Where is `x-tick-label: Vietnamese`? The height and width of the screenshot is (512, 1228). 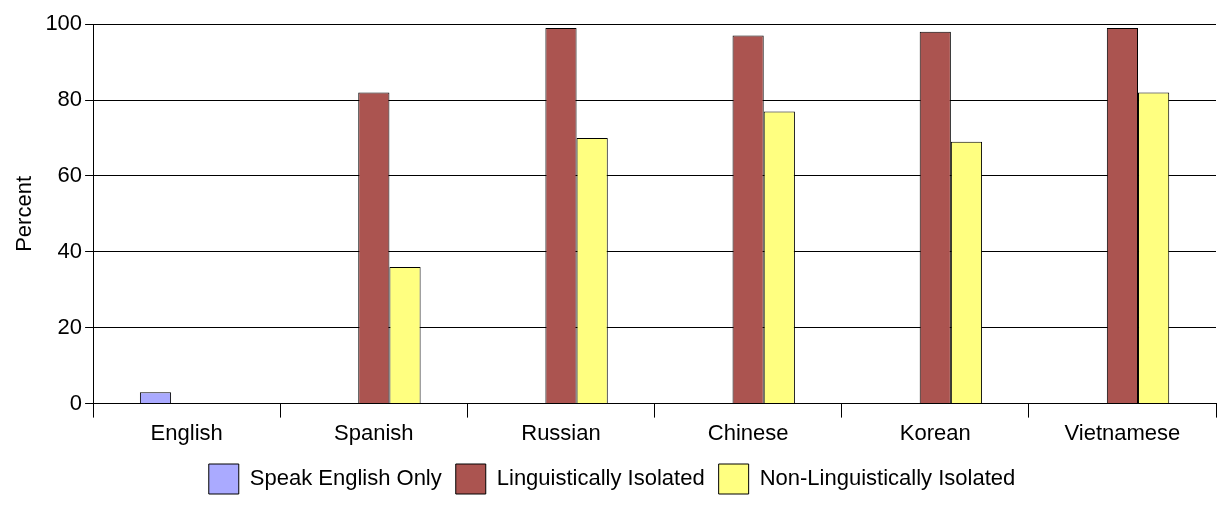
x-tick-label: Vietnamese is located at coordinates (1122, 432).